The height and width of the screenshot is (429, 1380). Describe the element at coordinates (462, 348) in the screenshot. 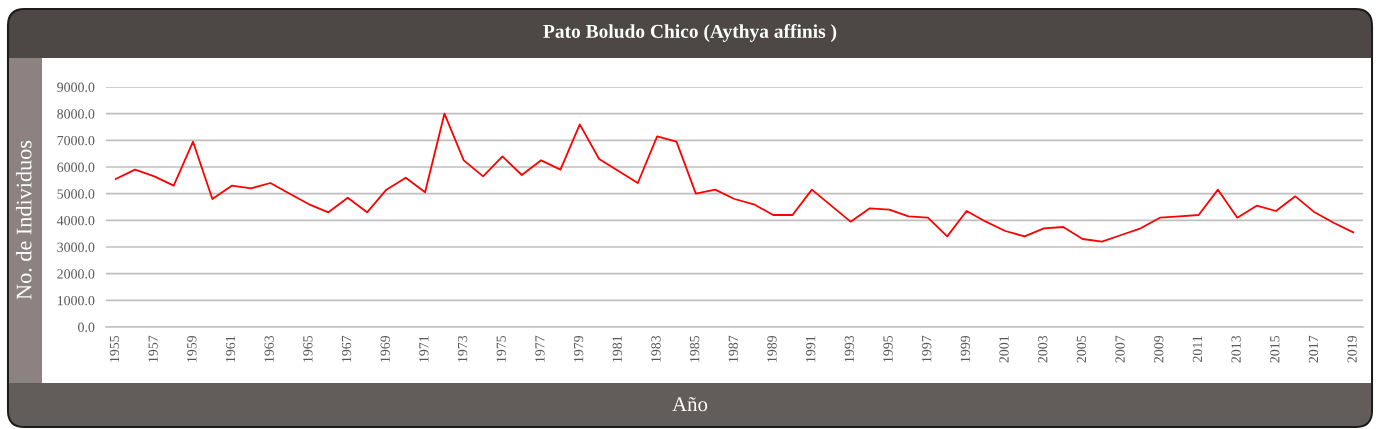

I see `x-tick-label: 1973` at that location.